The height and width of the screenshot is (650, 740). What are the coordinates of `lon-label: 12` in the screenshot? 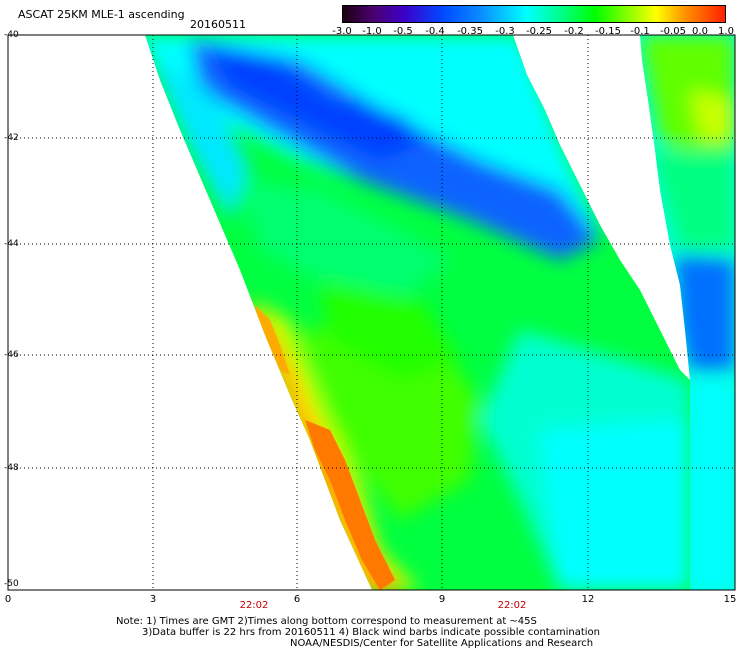 It's located at (588, 599).